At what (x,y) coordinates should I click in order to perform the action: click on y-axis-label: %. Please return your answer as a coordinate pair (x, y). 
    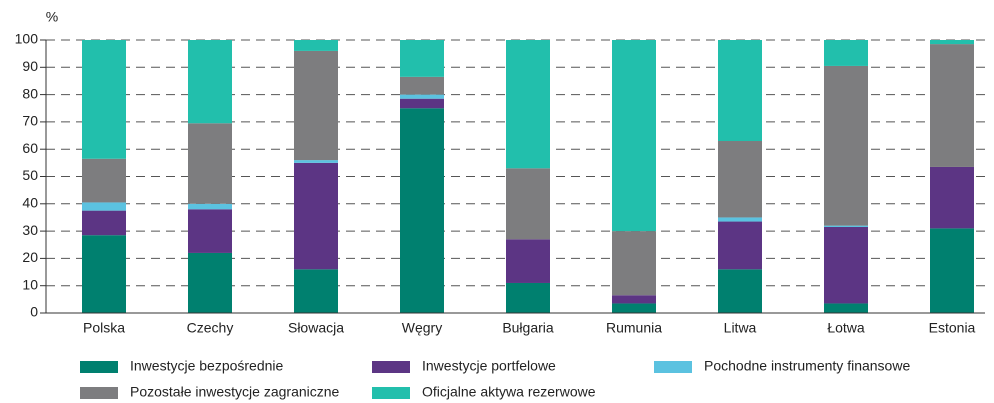
    Looking at the image, I should click on (52, 17).